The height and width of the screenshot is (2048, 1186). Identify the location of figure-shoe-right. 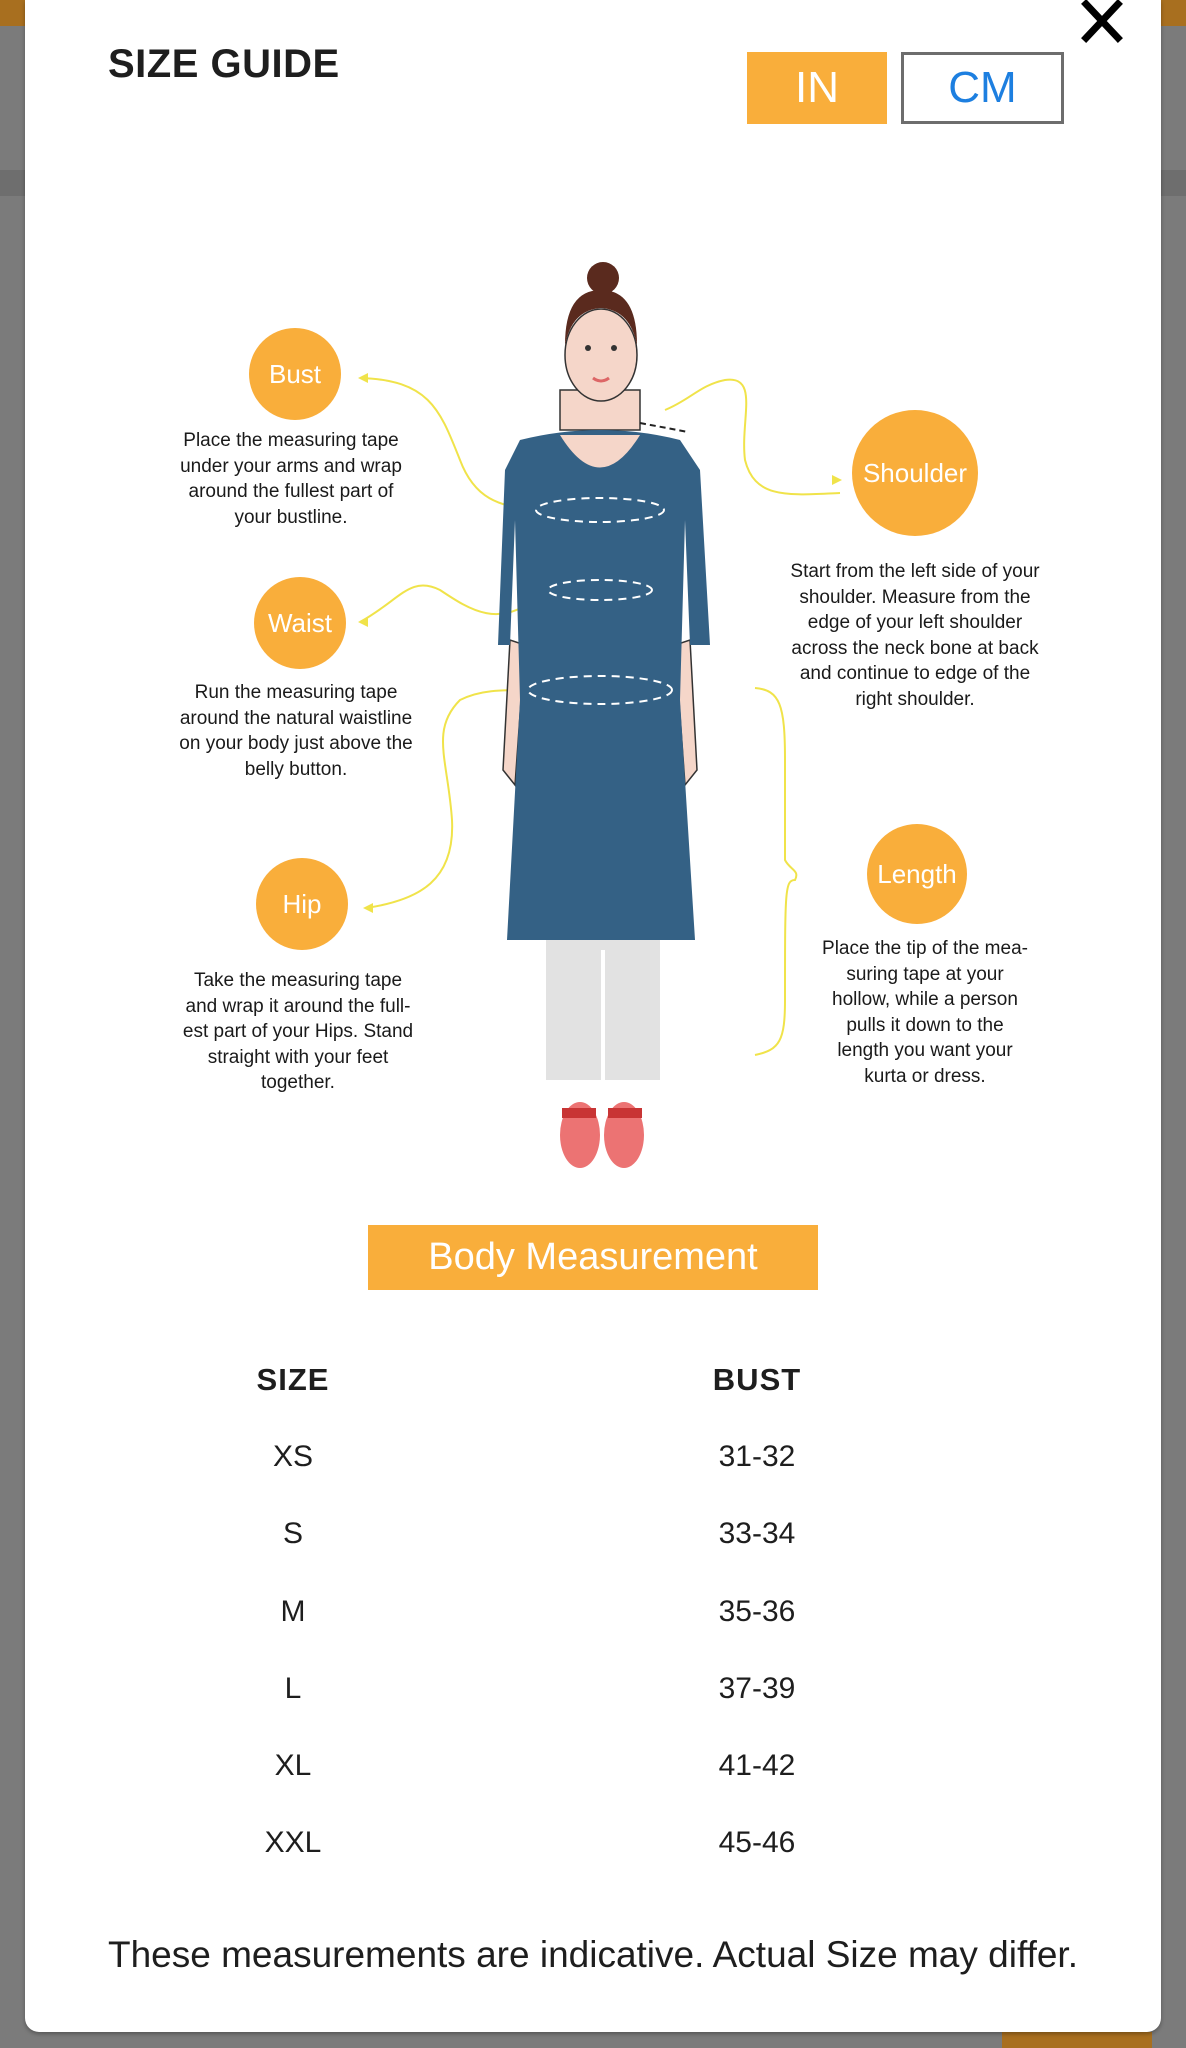
(624, 1135).